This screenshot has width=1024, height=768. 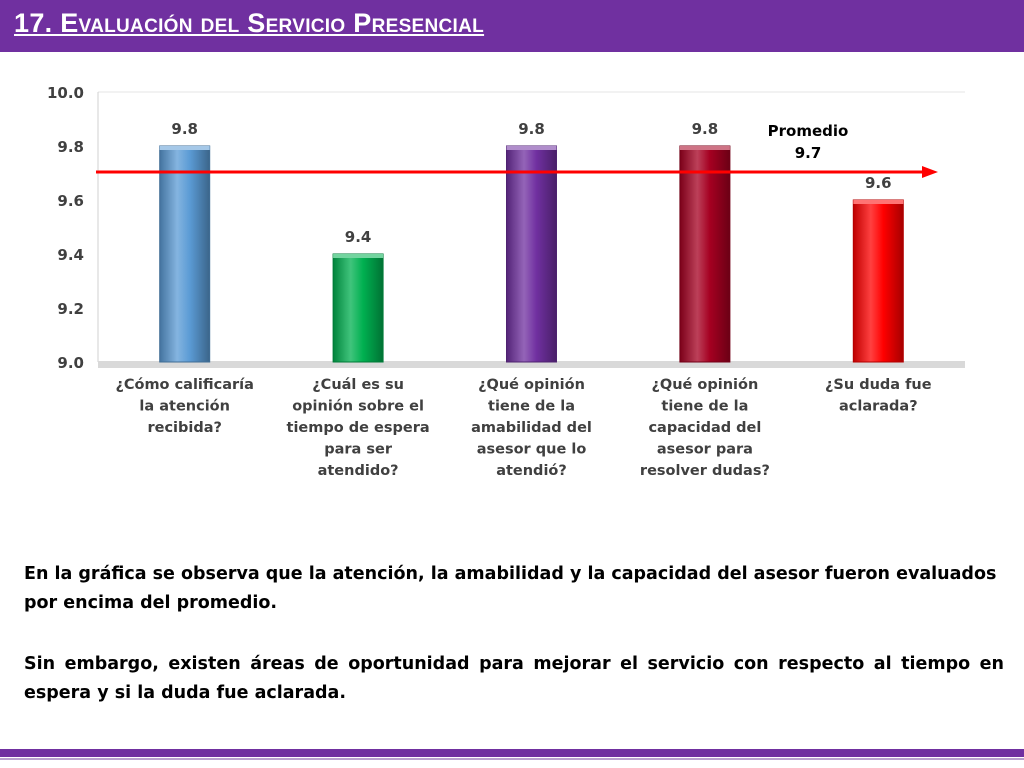 I want to click on average-label: Promedio, so click(x=808, y=131).